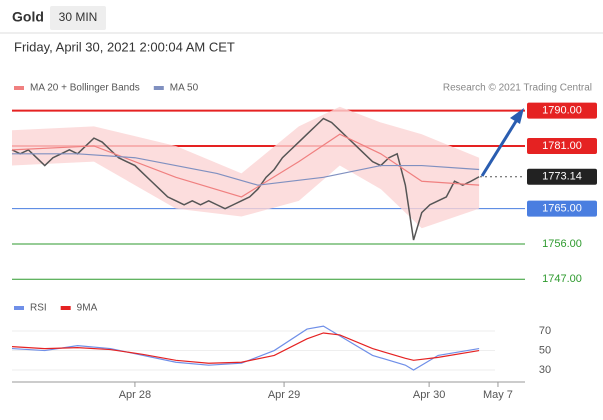  I want to click on y-tick-label: 30, so click(545, 370).